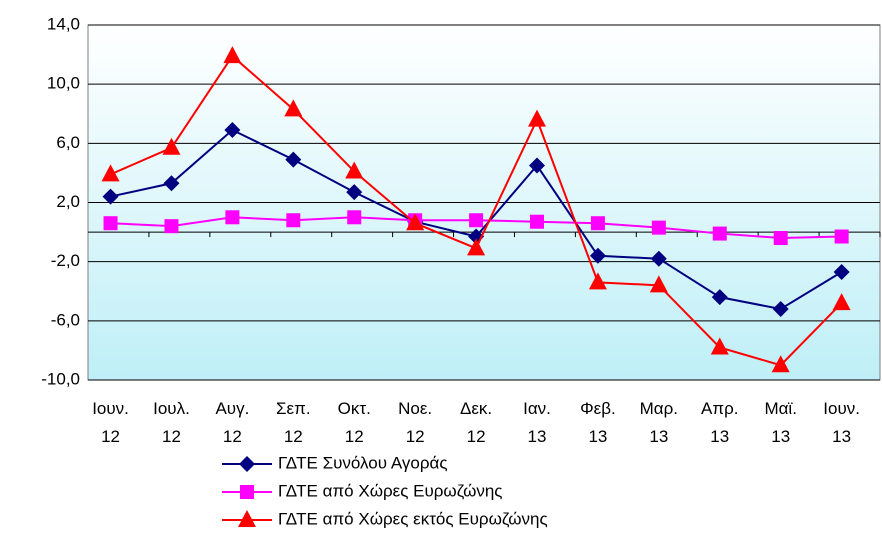 The image size is (882, 533). What do you see at coordinates (537, 422) in the screenshot?
I see `x-tick-label: Ιαν. 13` at bounding box center [537, 422].